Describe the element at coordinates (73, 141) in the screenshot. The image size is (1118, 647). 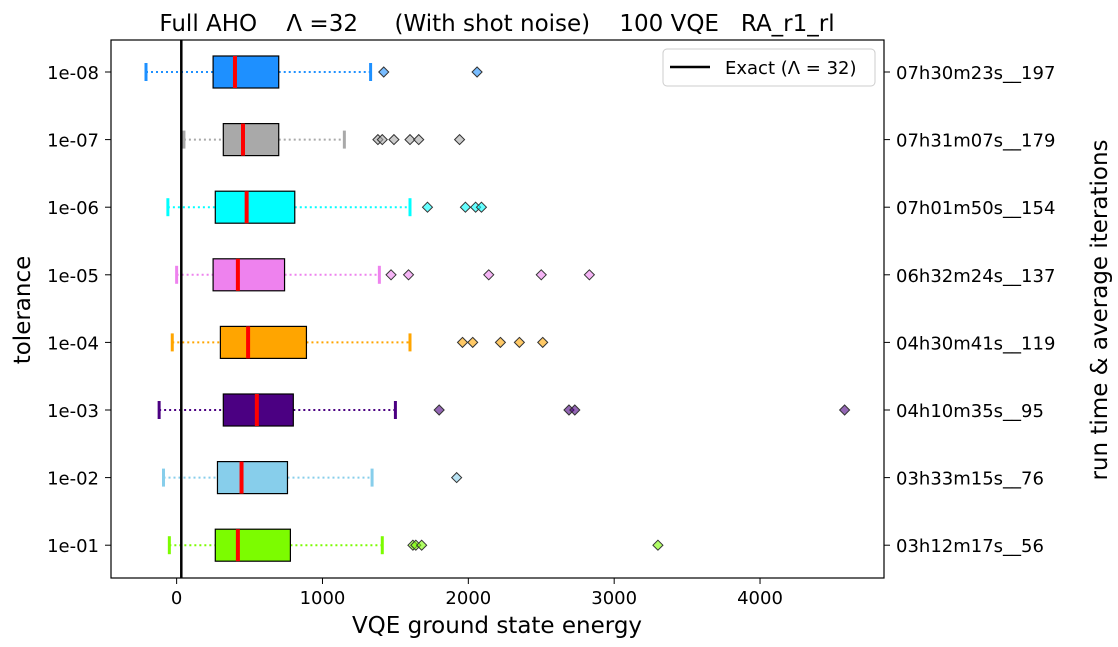
I see `y-tick-label: 1e-07` at that location.